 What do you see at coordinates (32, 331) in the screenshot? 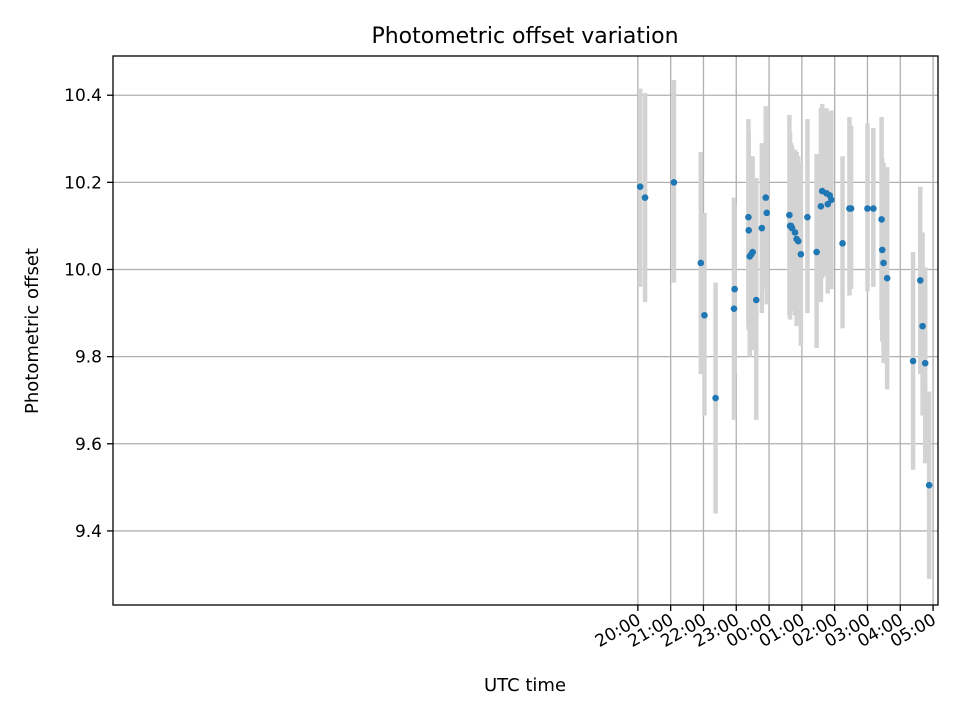
I see `y-axis-label: Photometric offset` at bounding box center [32, 331].